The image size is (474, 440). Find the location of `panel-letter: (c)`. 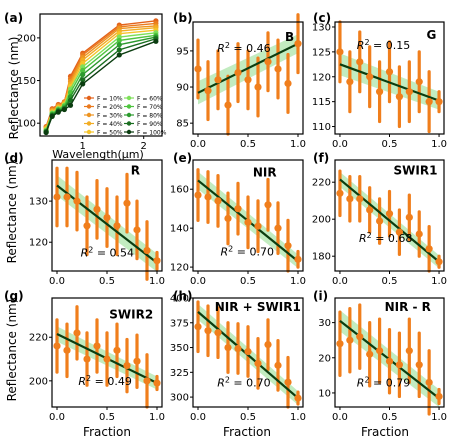

panel-letter: (c) is located at coordinates (322, 18).